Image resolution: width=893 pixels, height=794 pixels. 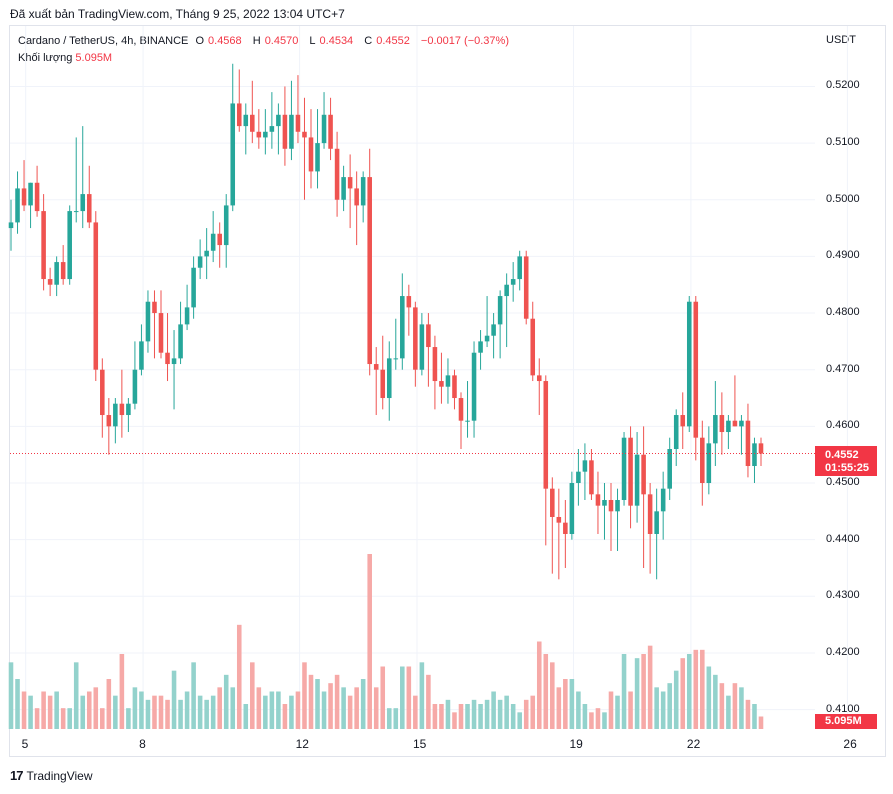 What do you see at coordinates (847, 467) in the screenshot?
I see `bar-countdown: 01:55:25` at bounding box center [847, 467].